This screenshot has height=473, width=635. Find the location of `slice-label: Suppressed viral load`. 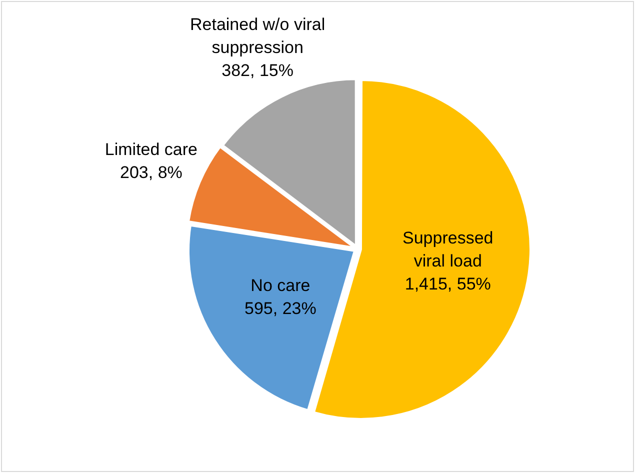

slice-label: Suppressed viral load is located at coordinates (448, 249).